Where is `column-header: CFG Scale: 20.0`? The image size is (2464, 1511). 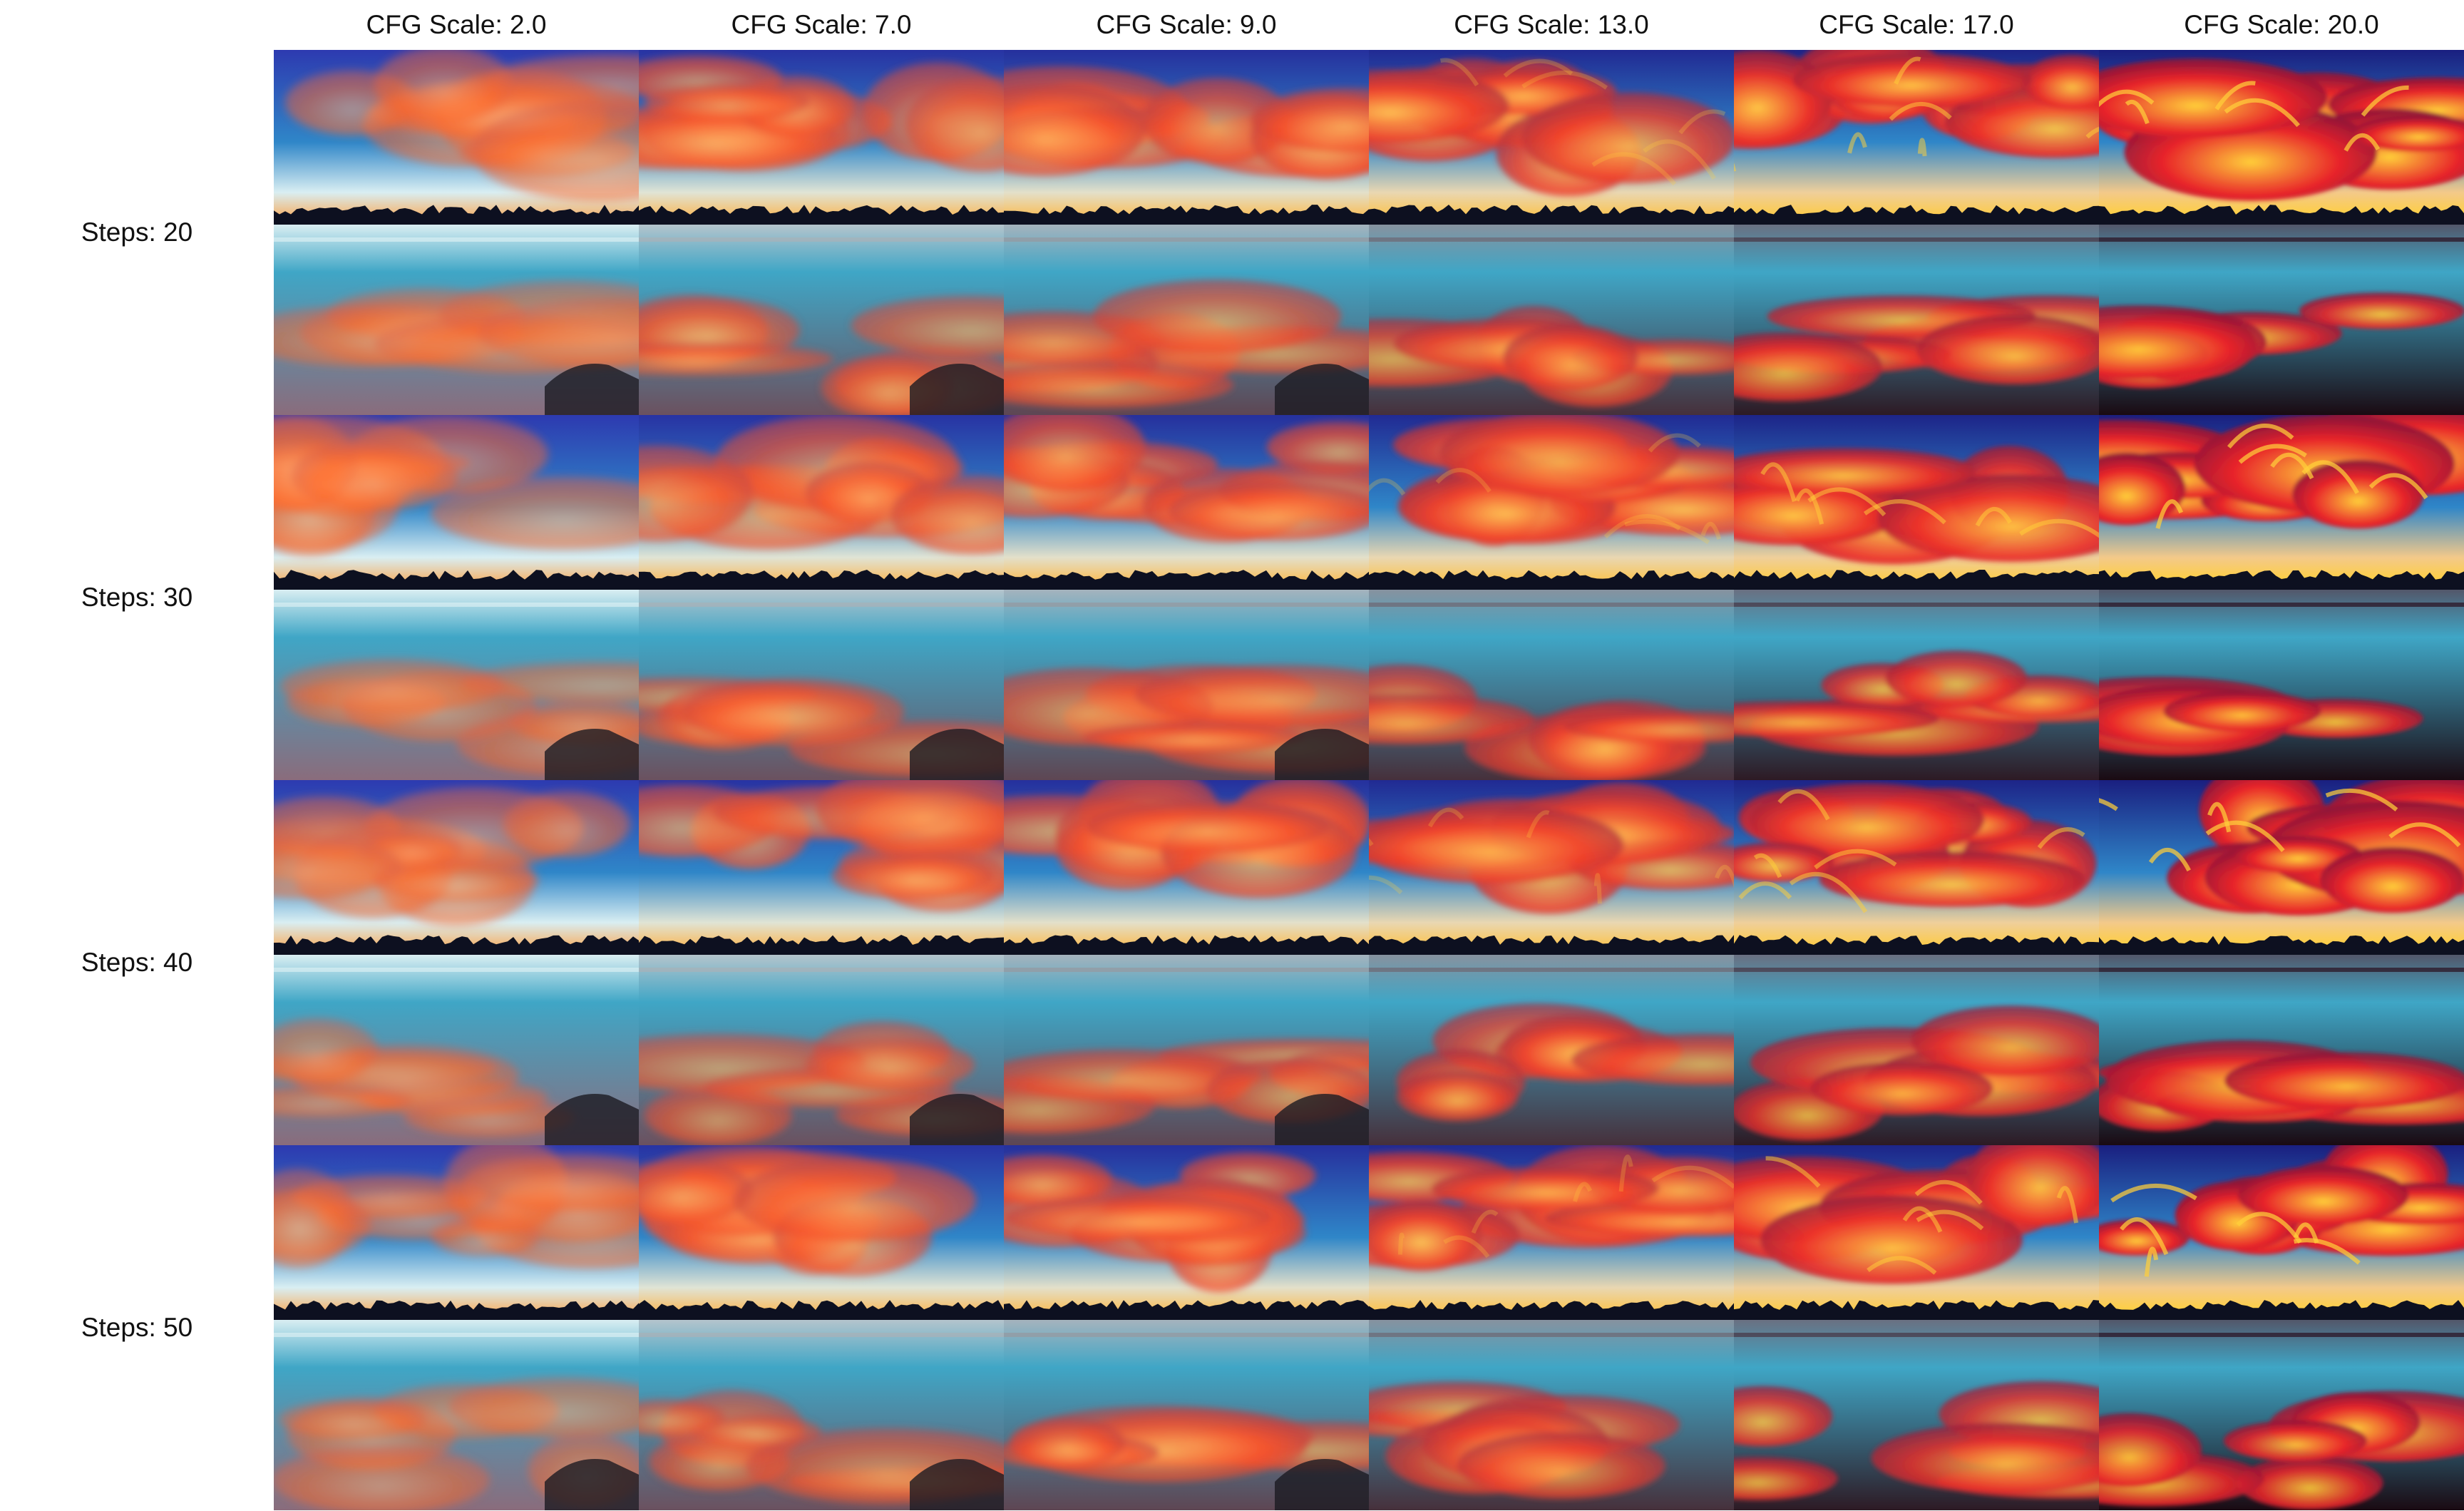 column-header: CFG Scale: 20.0 is located at coordinates (2281, 24).